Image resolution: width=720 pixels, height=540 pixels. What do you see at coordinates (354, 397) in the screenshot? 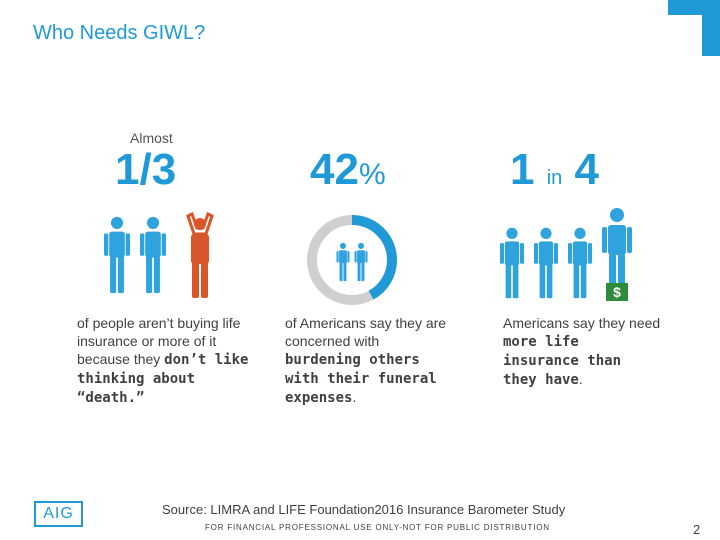
I see `stat2-text-end: .` at bounding box center [354, 397].